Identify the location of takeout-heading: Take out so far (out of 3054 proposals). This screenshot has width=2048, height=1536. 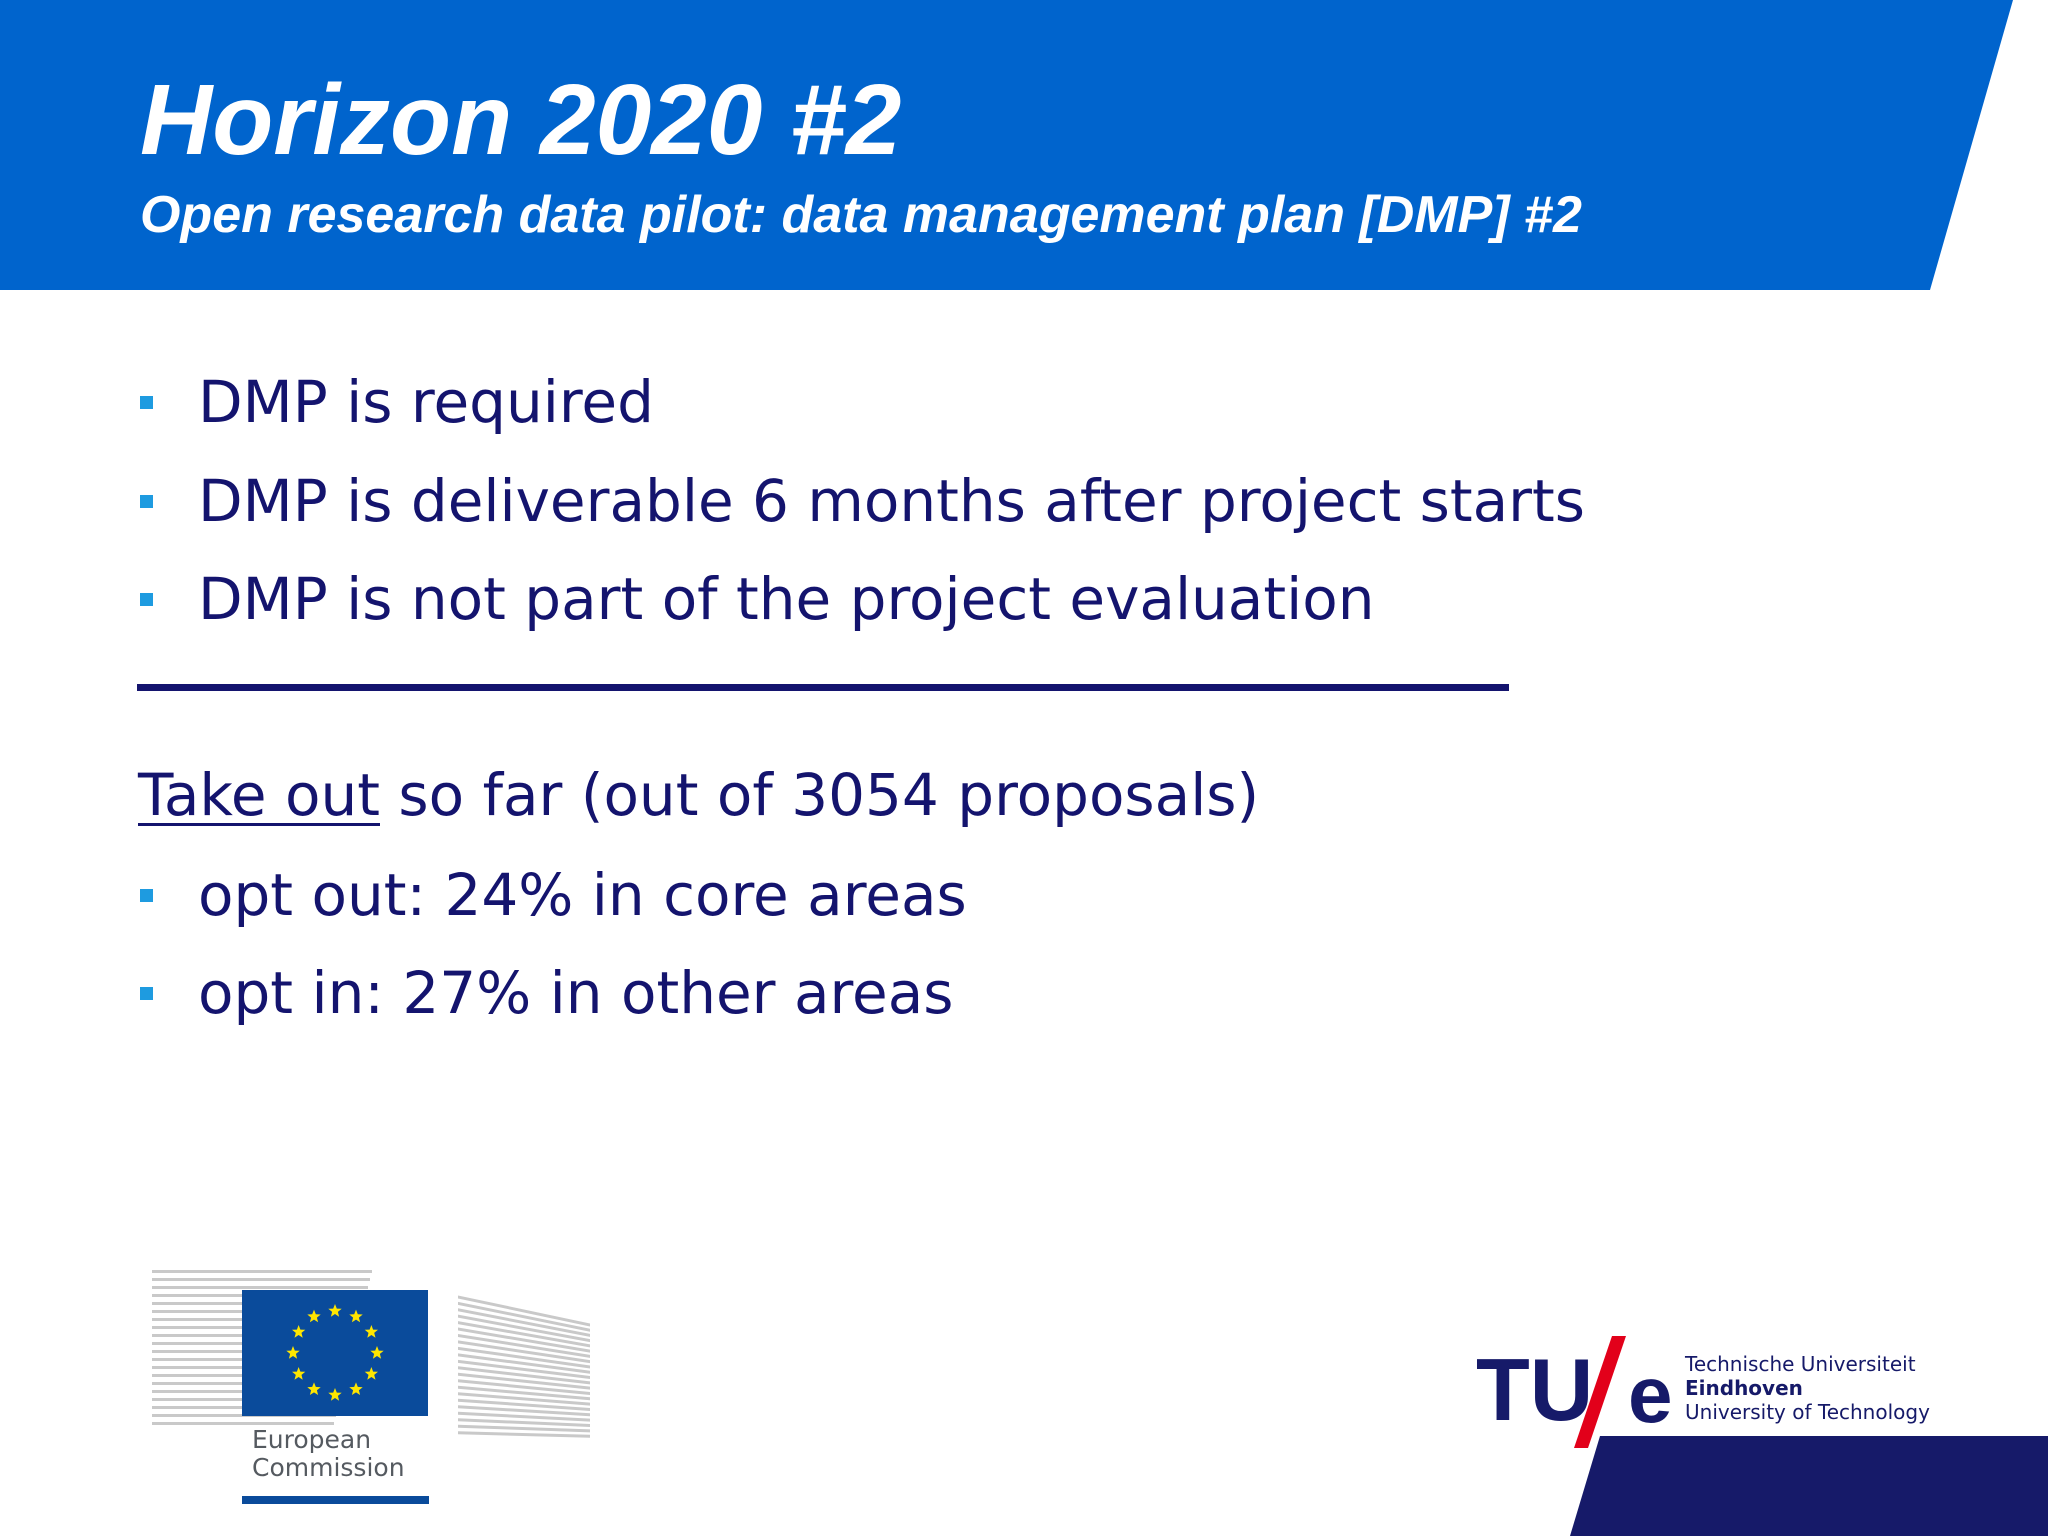
(698, 795).